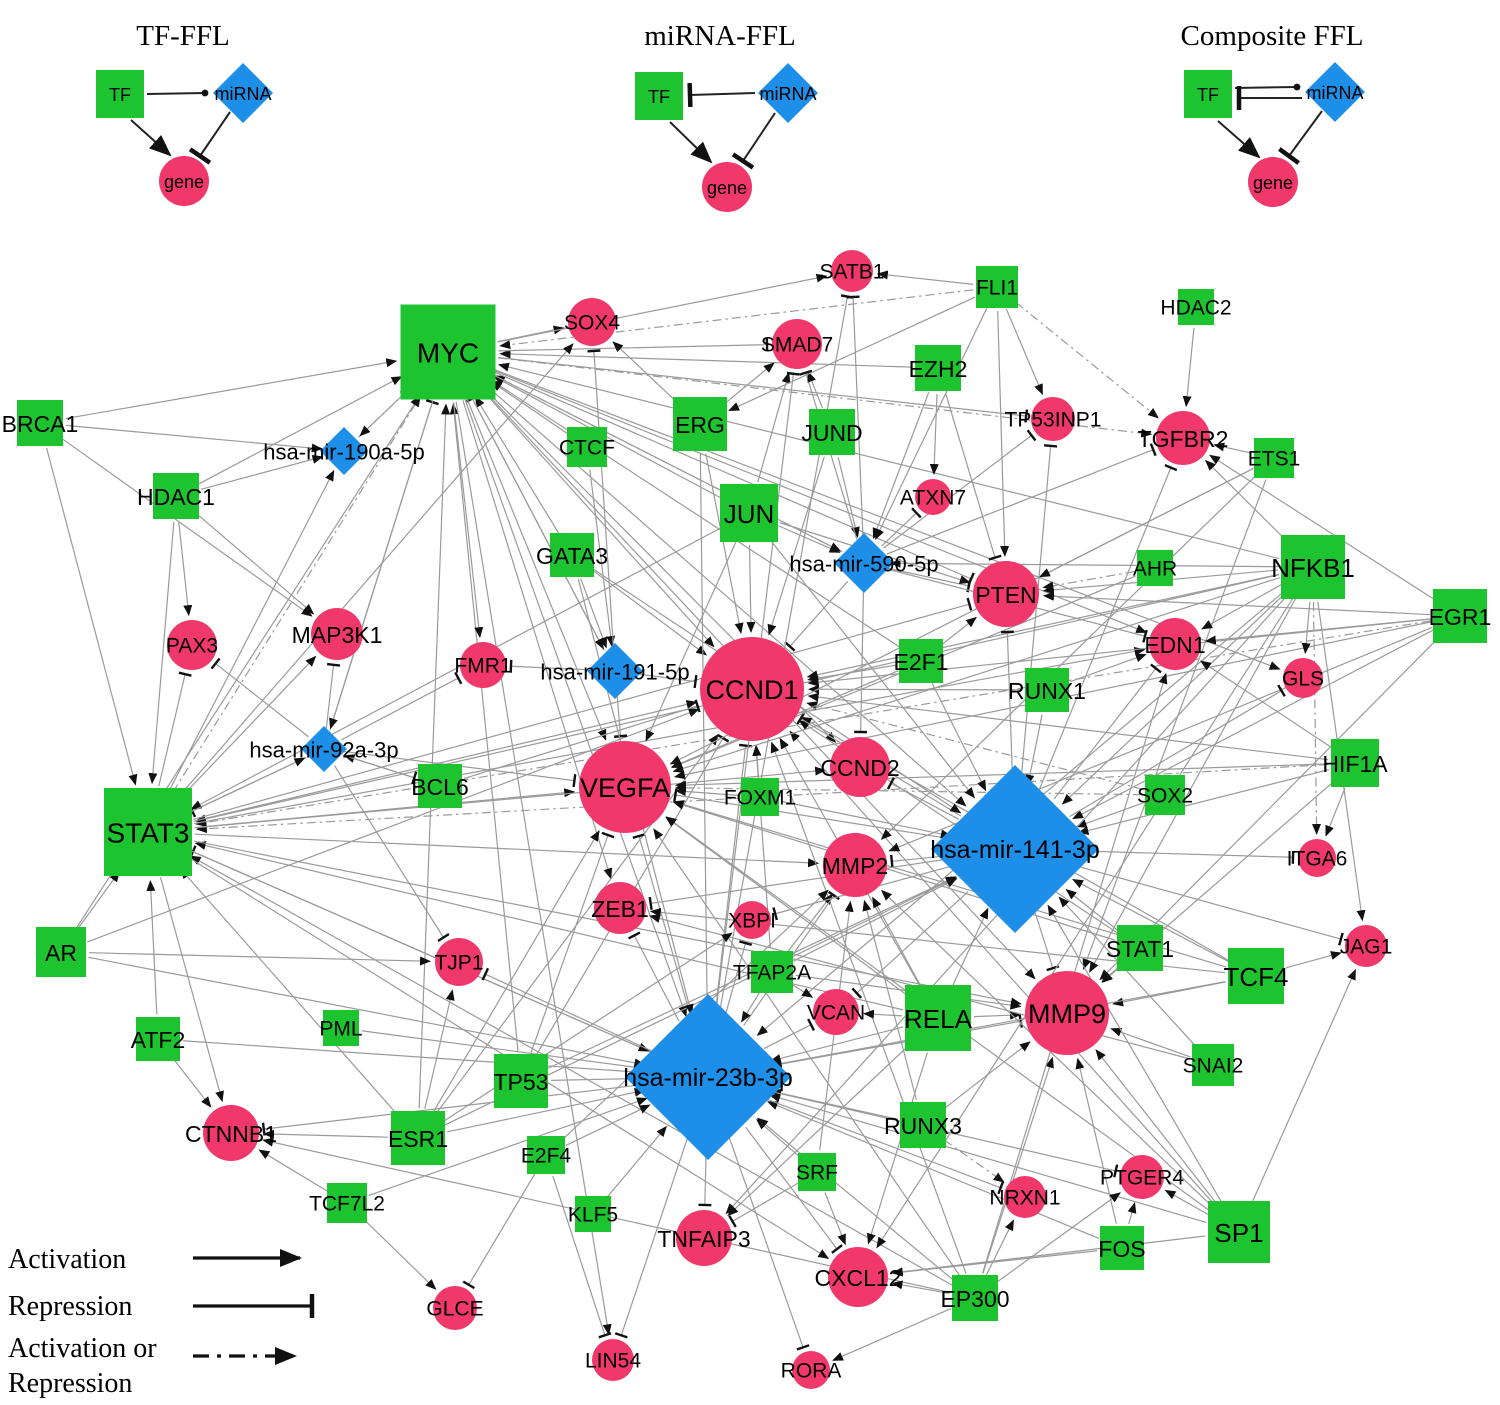 The height and width of the screenshot is (1405, 1500). I want to click on node-ZEB1, so click(620, 908).